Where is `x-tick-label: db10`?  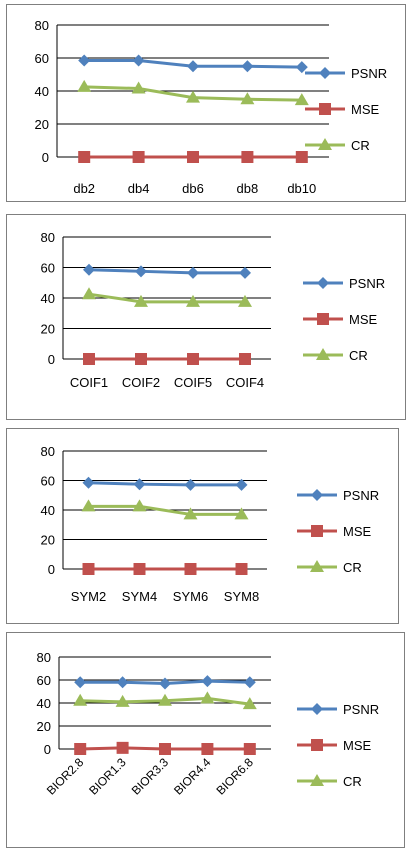
x-tick-label: db10 is located at coordinates (301, 188).